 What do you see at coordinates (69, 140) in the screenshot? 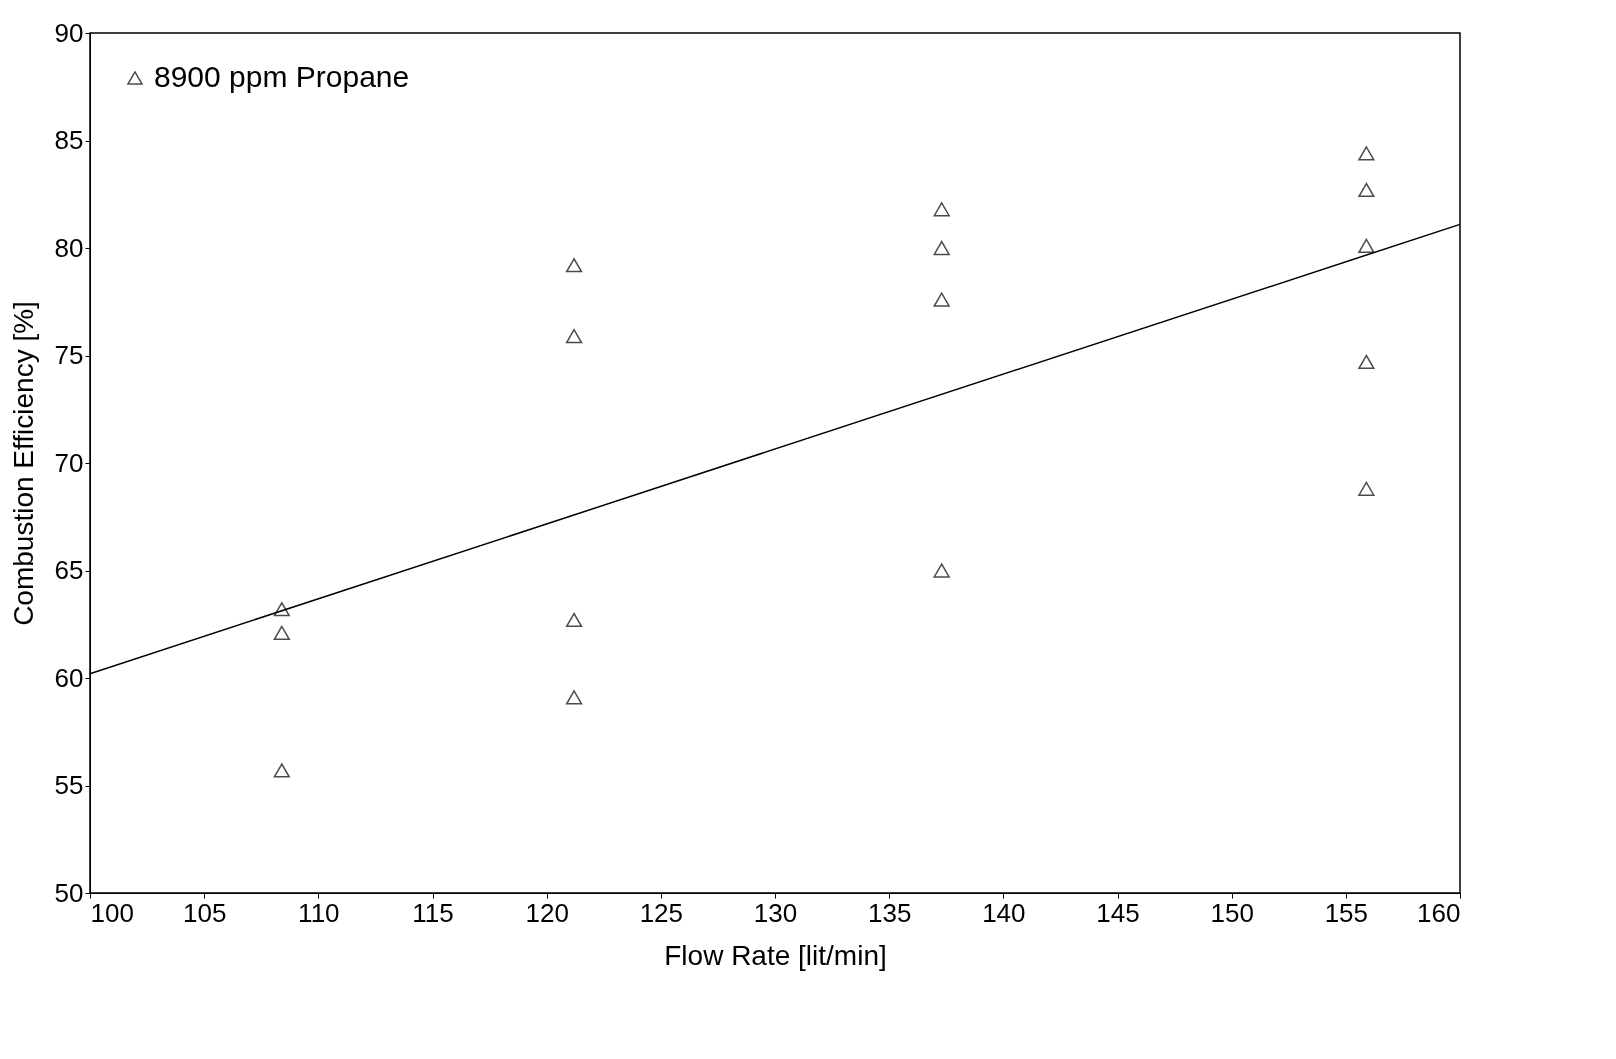
I see `y-tick-label: 85` at bounding box center [69, 140].